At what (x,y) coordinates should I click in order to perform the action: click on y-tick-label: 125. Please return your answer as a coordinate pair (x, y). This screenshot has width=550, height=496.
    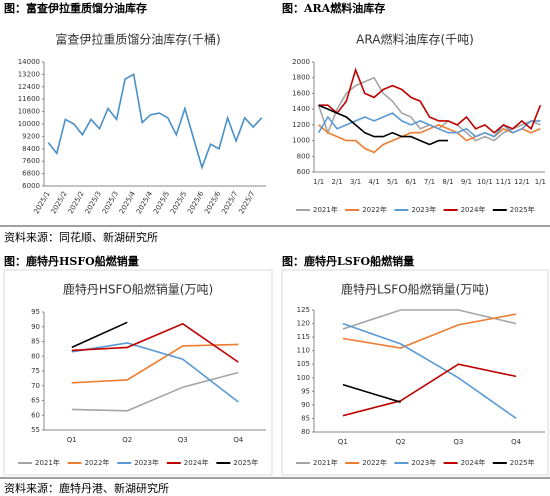
    Looking at the image, I should click on (303, 310).